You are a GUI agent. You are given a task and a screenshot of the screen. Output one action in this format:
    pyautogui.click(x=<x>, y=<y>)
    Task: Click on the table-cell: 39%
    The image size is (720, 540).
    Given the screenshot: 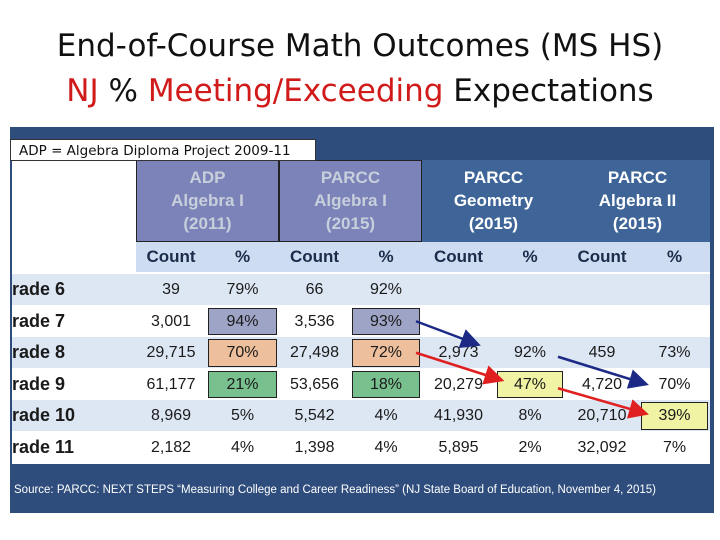 What is the action you would take?
    pyautogui.click(x=674, y=415)
    